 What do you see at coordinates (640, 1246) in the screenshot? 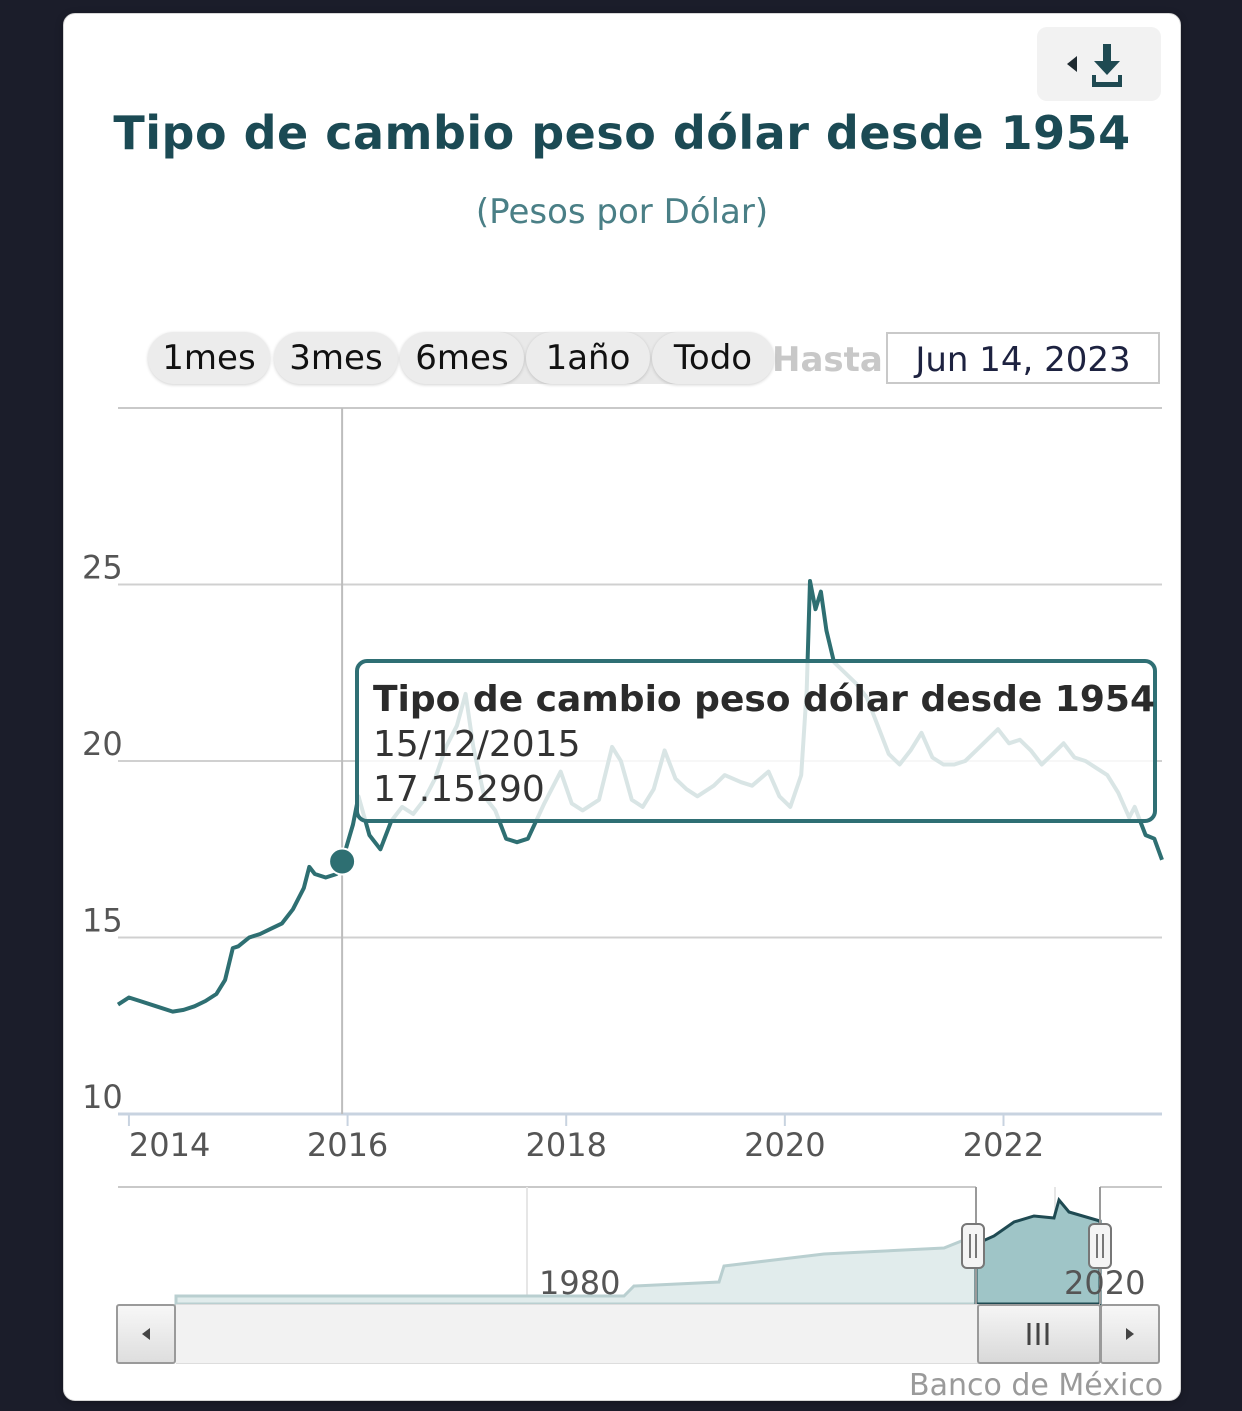
I see `navigator: 1980 2020` at bounding box center [640, 1246].